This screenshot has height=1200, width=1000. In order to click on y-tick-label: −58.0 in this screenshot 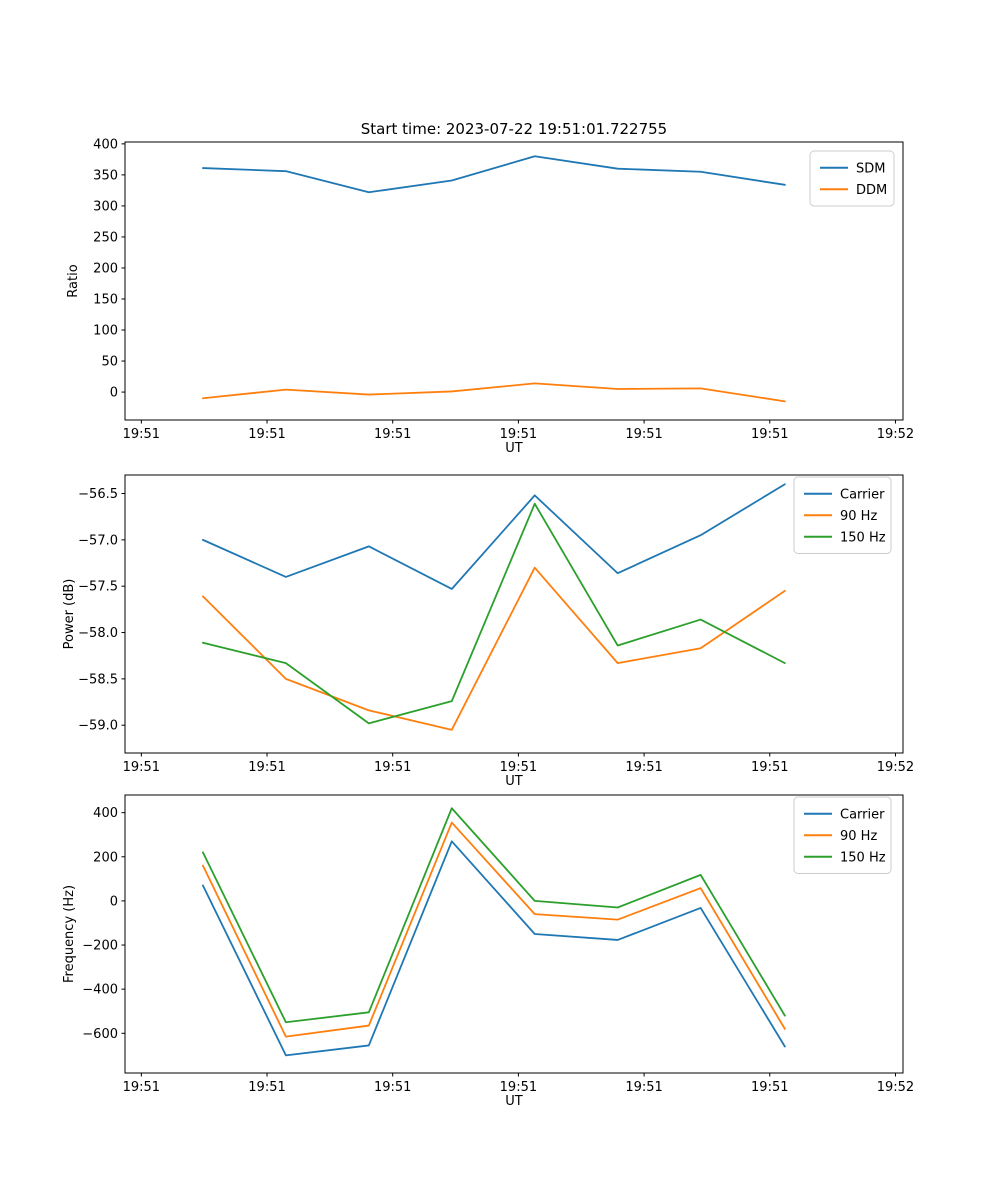, I will do `click(98, 633)`.